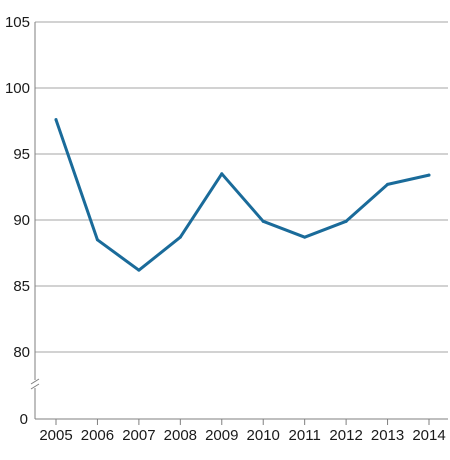  What do you see at coordinates (17, 88) in the screenshot?
I see `y-tick-label-100: 100` at bounding box center [17, 88].